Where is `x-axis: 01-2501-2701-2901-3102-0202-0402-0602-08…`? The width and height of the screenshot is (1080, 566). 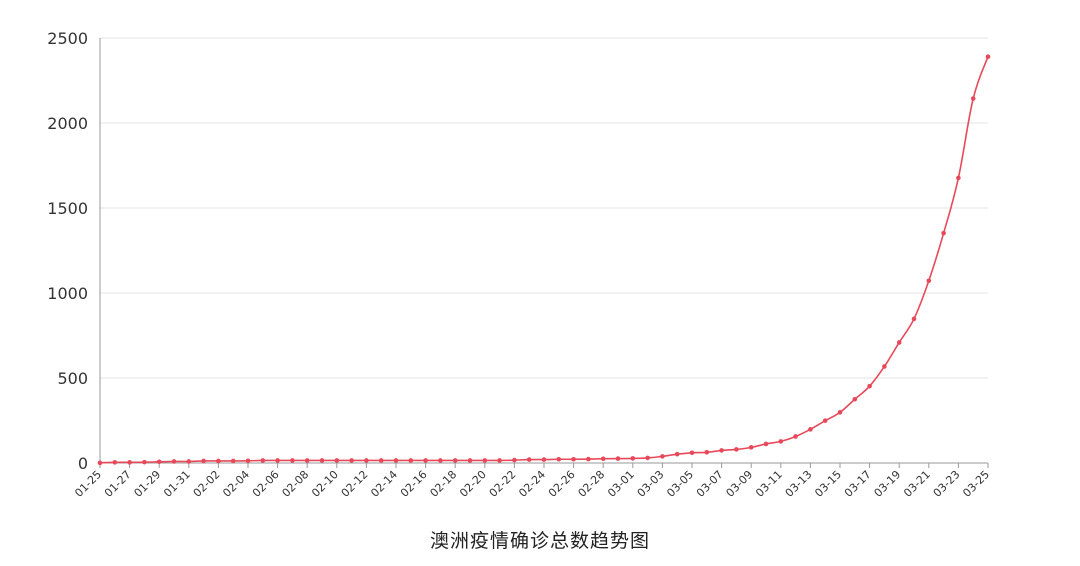
x-axis: 01-2501-2701-2901-3102-0202-0402-0602-08… is located at coordinates (532, 481).